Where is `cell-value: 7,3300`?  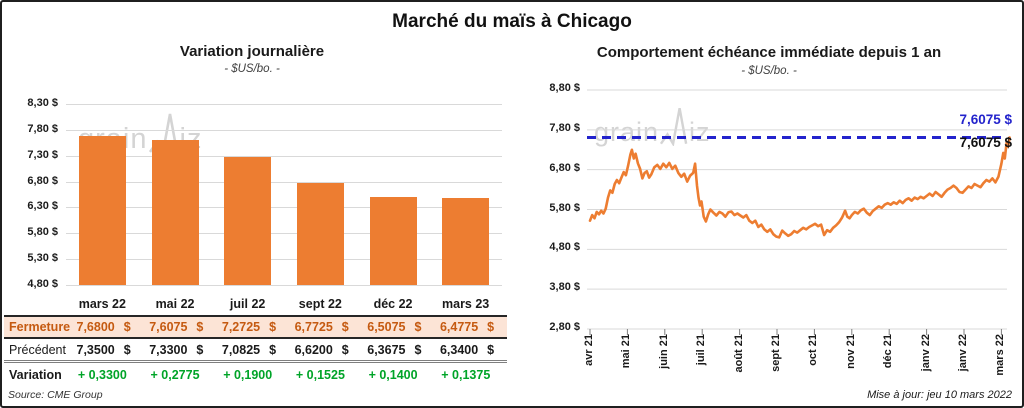 cell-value: 7,3300 is located at coordinates (168, 349).